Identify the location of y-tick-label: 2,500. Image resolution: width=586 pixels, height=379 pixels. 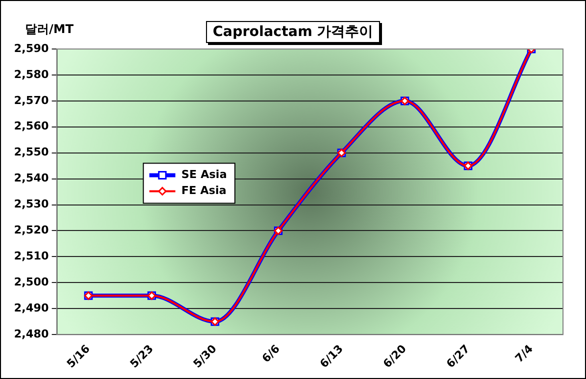
(32, 282).